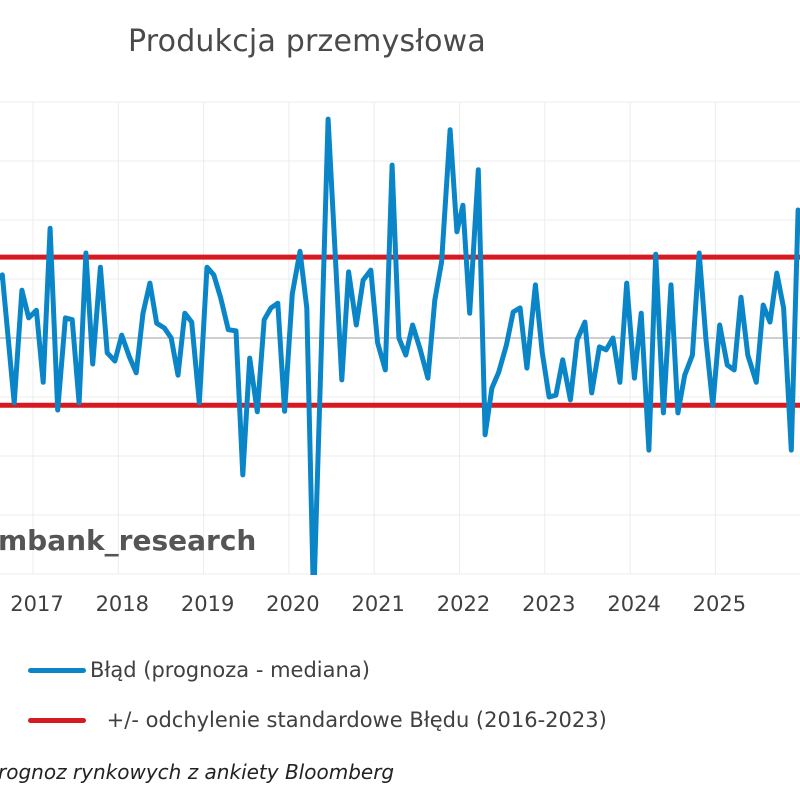 The image size is (800, 800). Describe the element at coordinates (122, 604) in the screenshot. I see `x-tick-label: 2018` at that location.